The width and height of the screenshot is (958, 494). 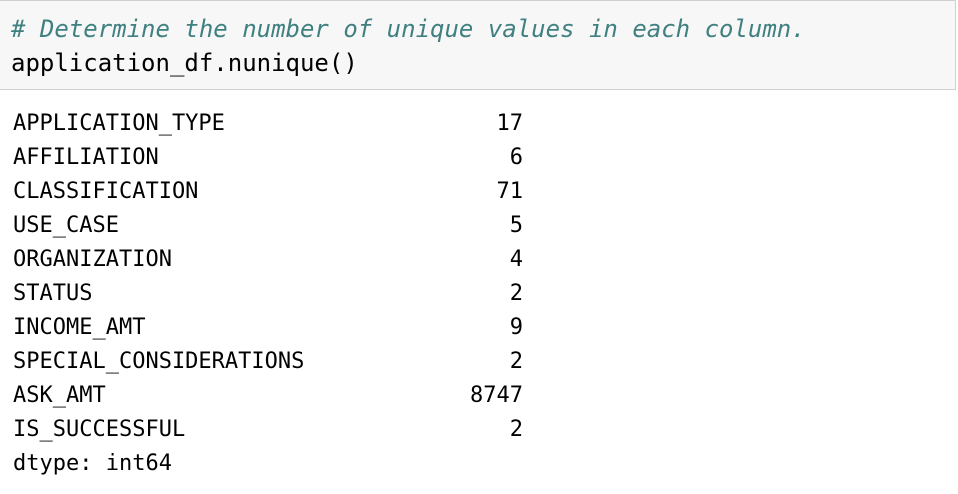 I want to click on column-name: APPLICATION_TYPE, so click(x=119, y=123).